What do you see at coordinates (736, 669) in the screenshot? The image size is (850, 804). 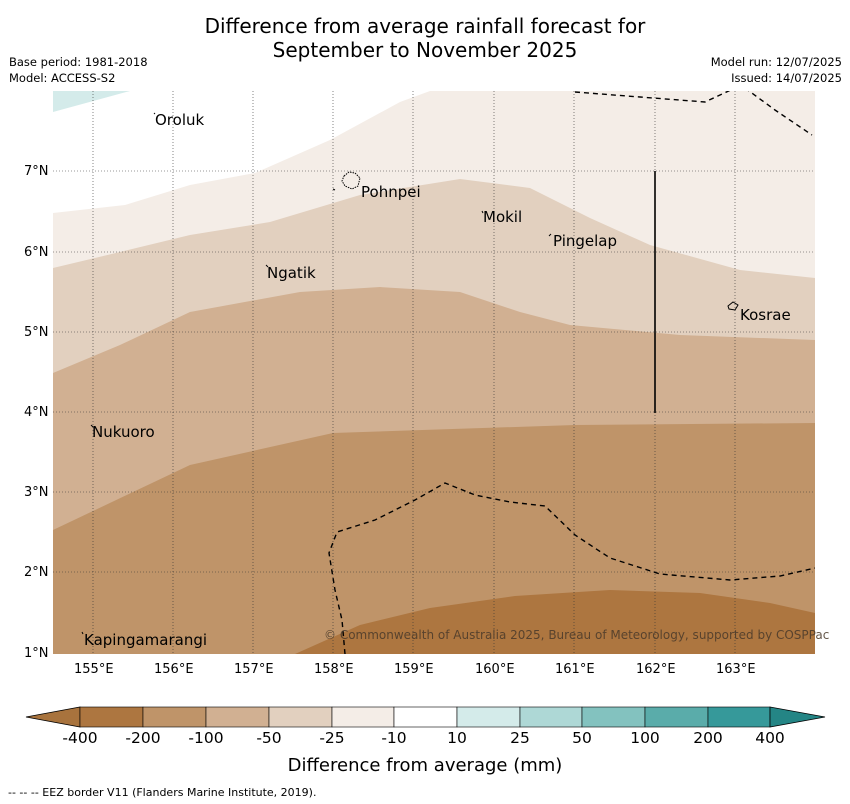 I see `lon-label-163e: 163°E` at bounding box center [736, 669].